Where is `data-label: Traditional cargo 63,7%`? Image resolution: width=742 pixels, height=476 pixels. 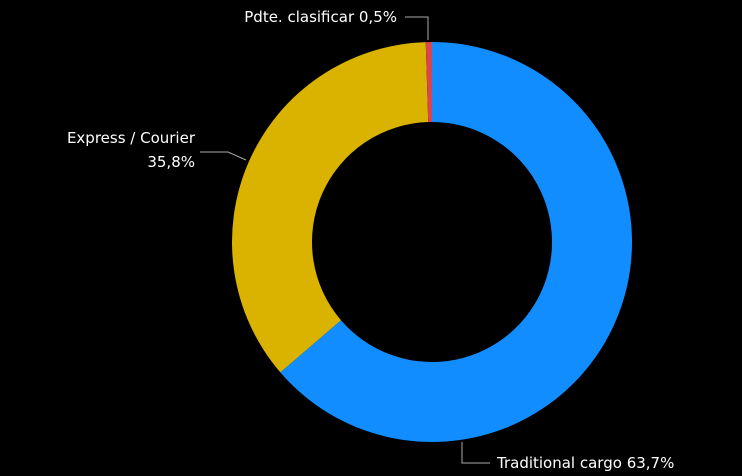 data-label: Traditional cargo 63,7% is located at coordinates (585, 463).